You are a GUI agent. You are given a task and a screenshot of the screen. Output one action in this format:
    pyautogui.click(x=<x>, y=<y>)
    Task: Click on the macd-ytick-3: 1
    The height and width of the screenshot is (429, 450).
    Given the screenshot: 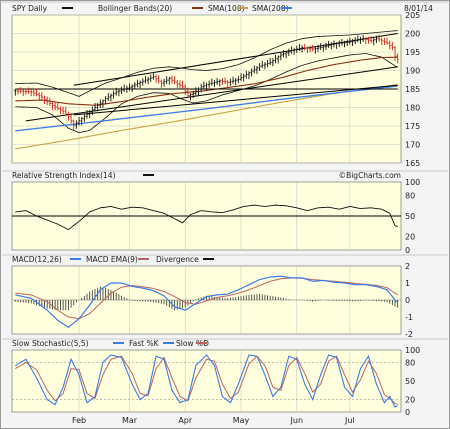 What is the action you would take?
    pyautogui.click(x=407, y=283)
    